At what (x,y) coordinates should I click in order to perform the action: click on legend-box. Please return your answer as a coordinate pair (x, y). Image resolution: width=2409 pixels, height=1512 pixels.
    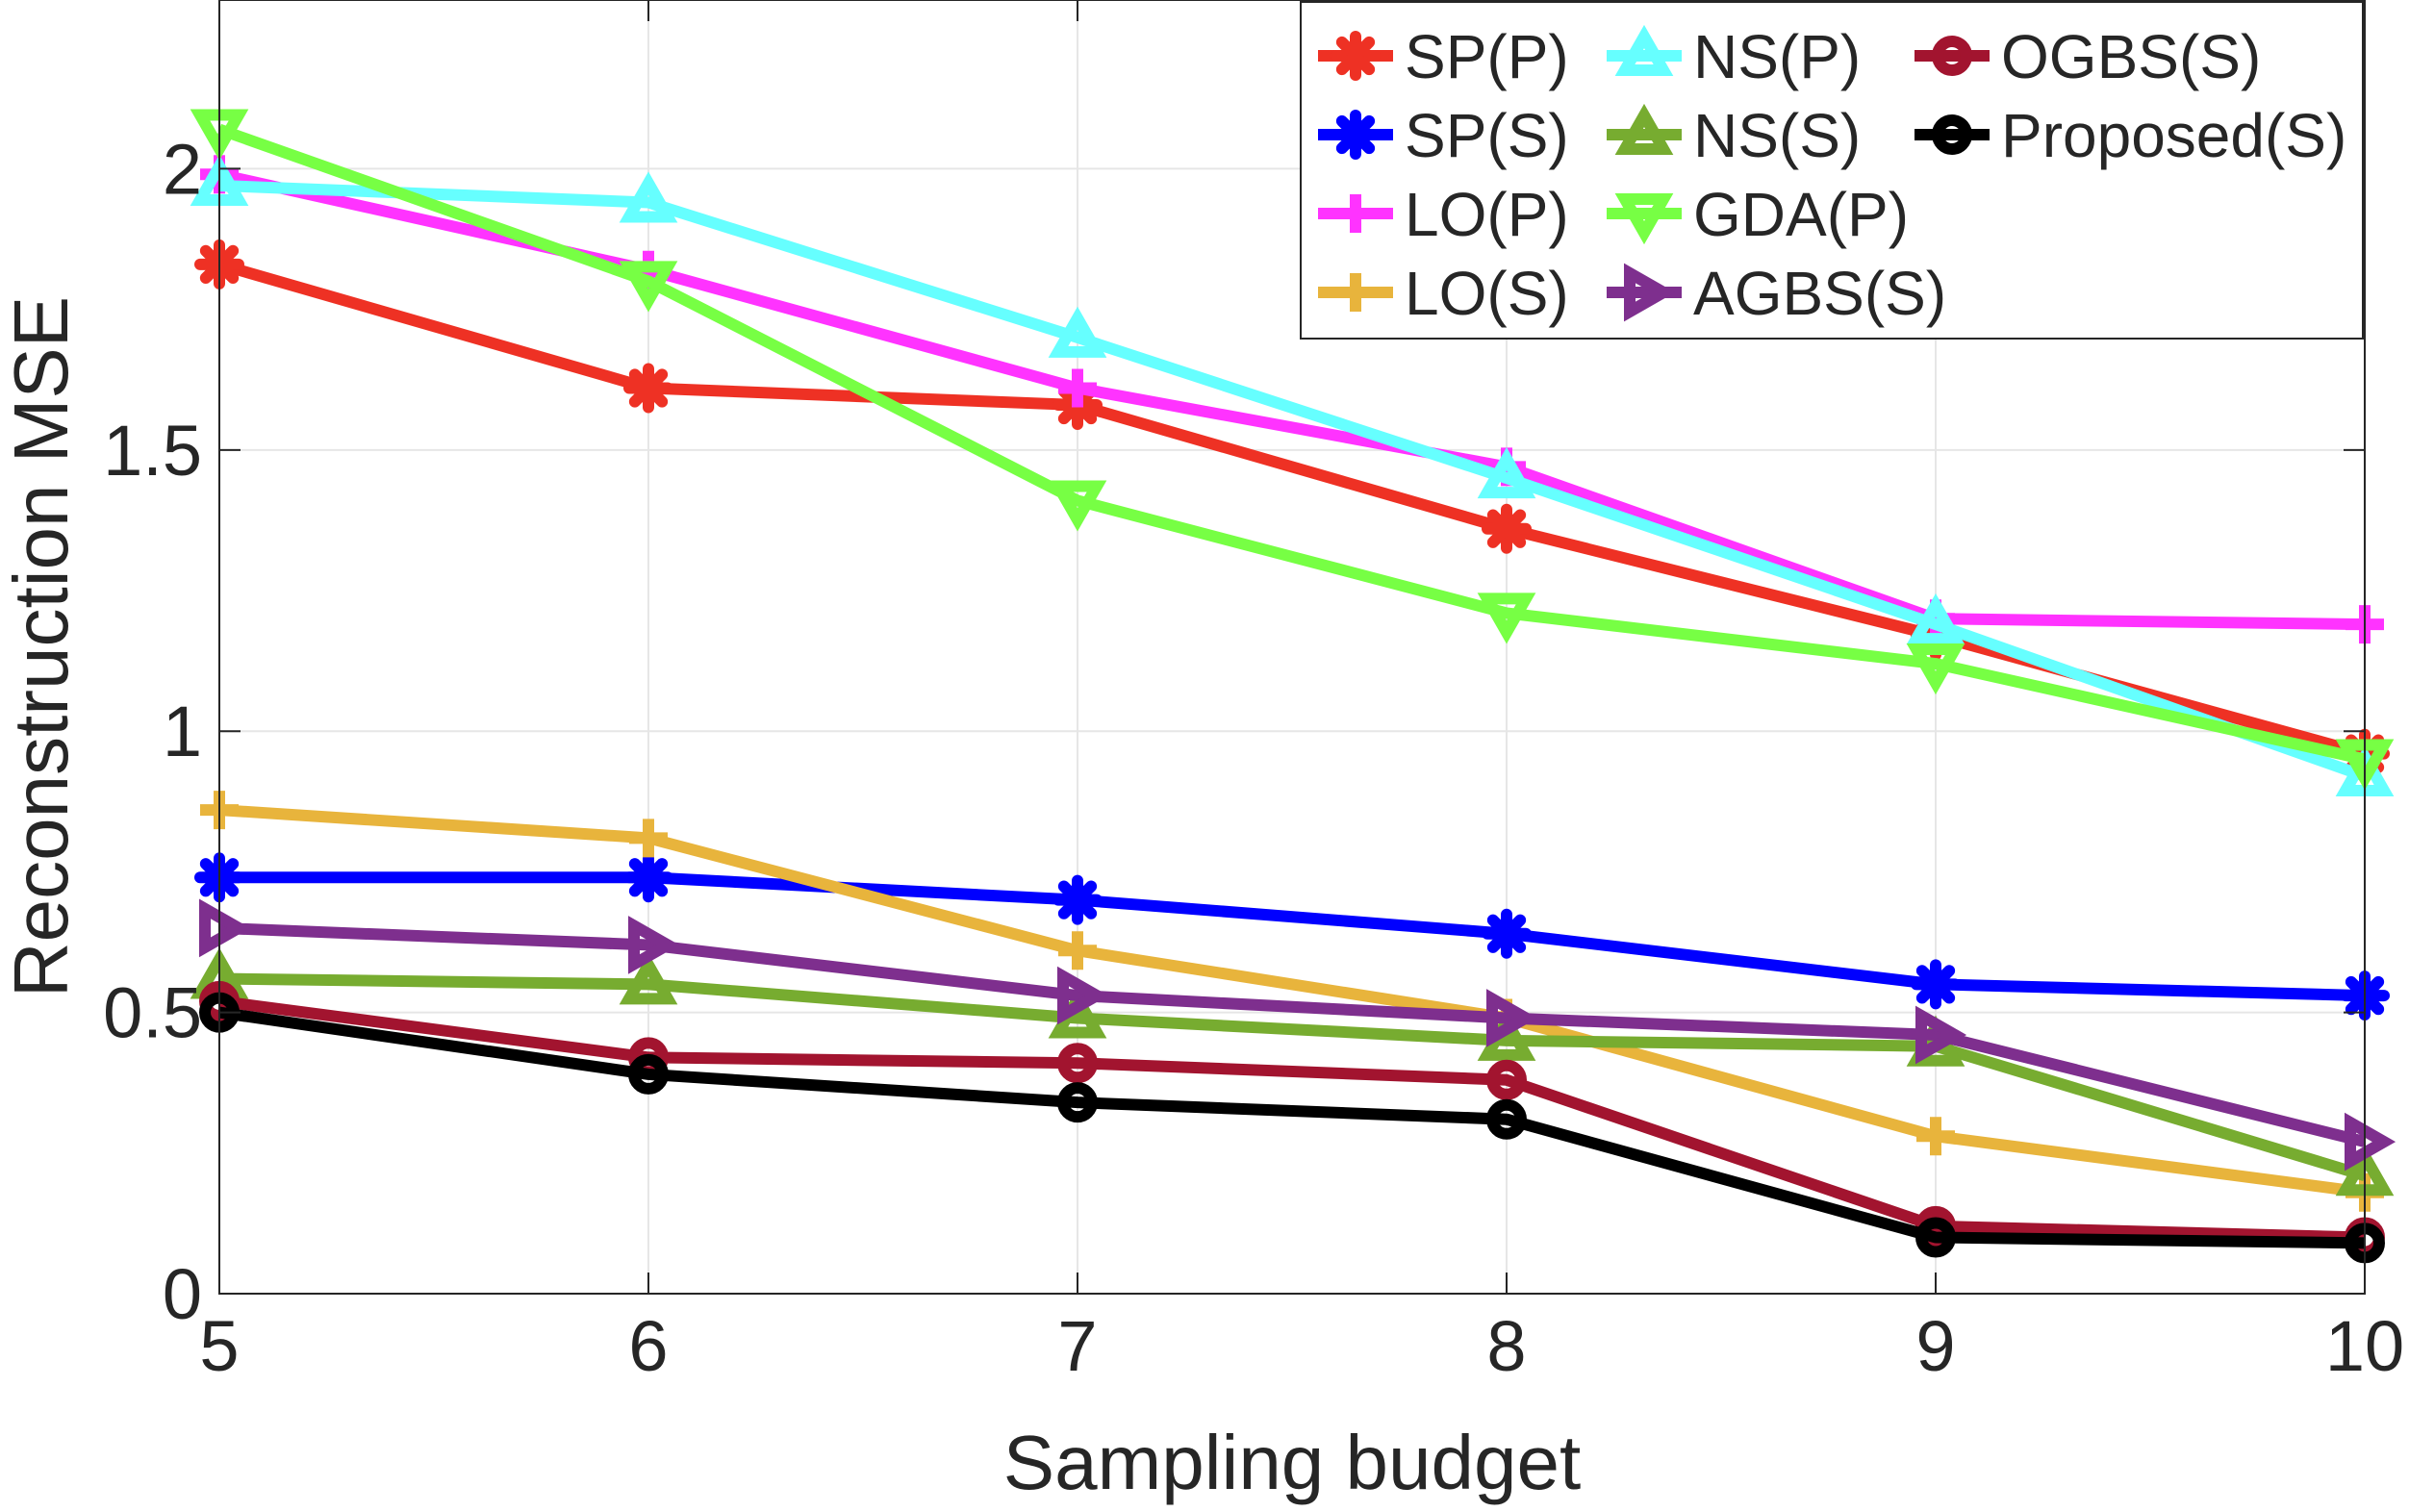
    Looking at the image, I should click on (1832, 171).